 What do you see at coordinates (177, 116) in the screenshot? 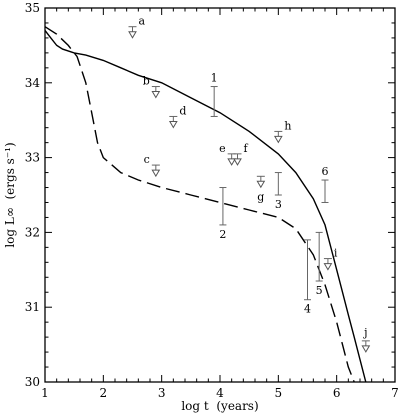
I see `upper-limit-d: d` at bounding box center [177, 116].